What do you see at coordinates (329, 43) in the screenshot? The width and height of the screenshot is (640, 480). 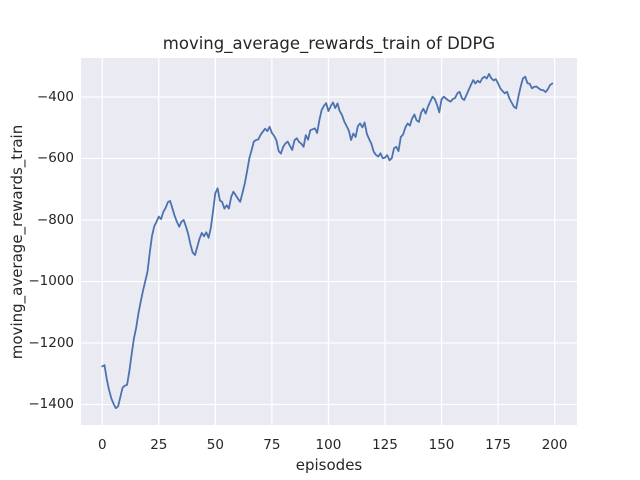 I see `chart-title: moving_average_rewards_train of DDPG` at bounding box center [329, 43].